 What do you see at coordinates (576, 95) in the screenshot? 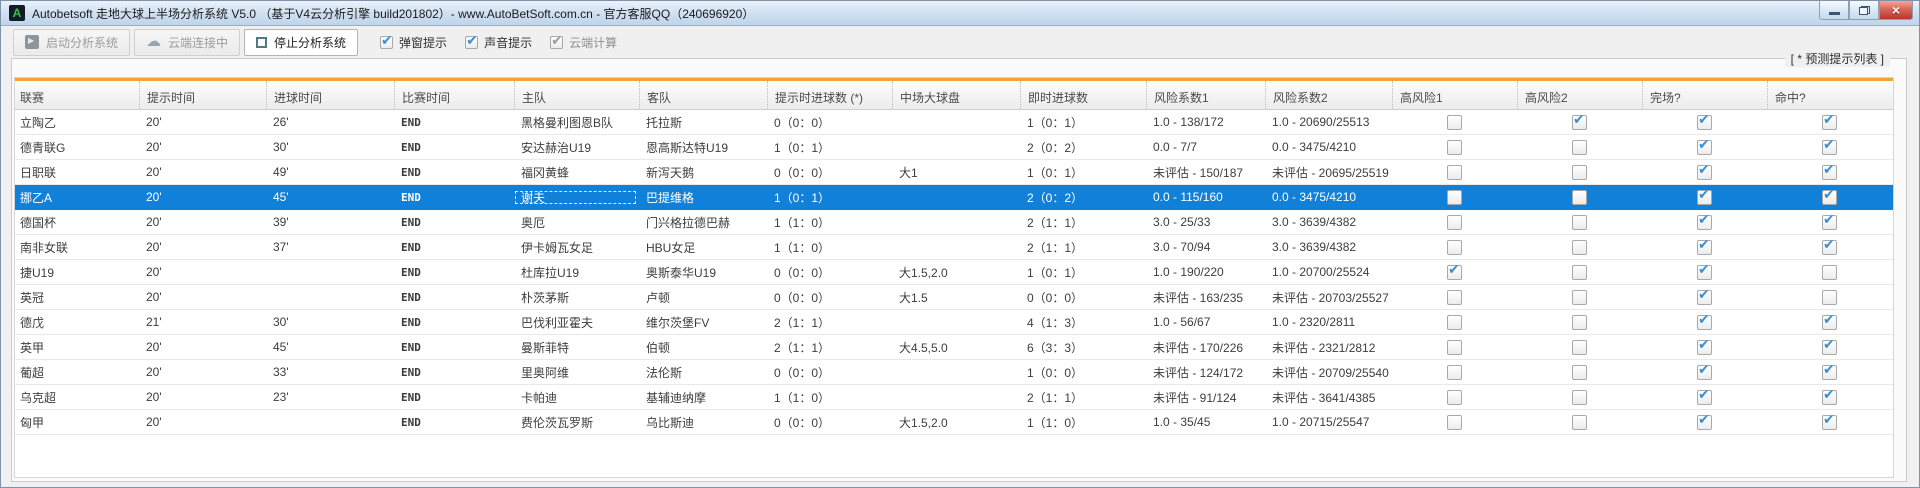
I see `column-header-5: 主队` at bounding box center [576, 95].